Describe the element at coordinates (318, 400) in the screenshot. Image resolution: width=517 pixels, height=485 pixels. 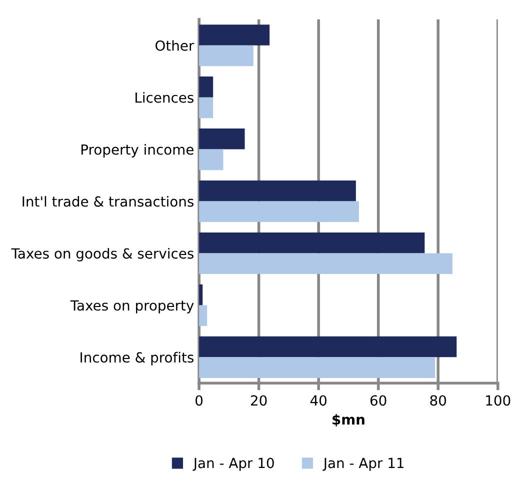
I see `x-tick-label: 40` at that location.